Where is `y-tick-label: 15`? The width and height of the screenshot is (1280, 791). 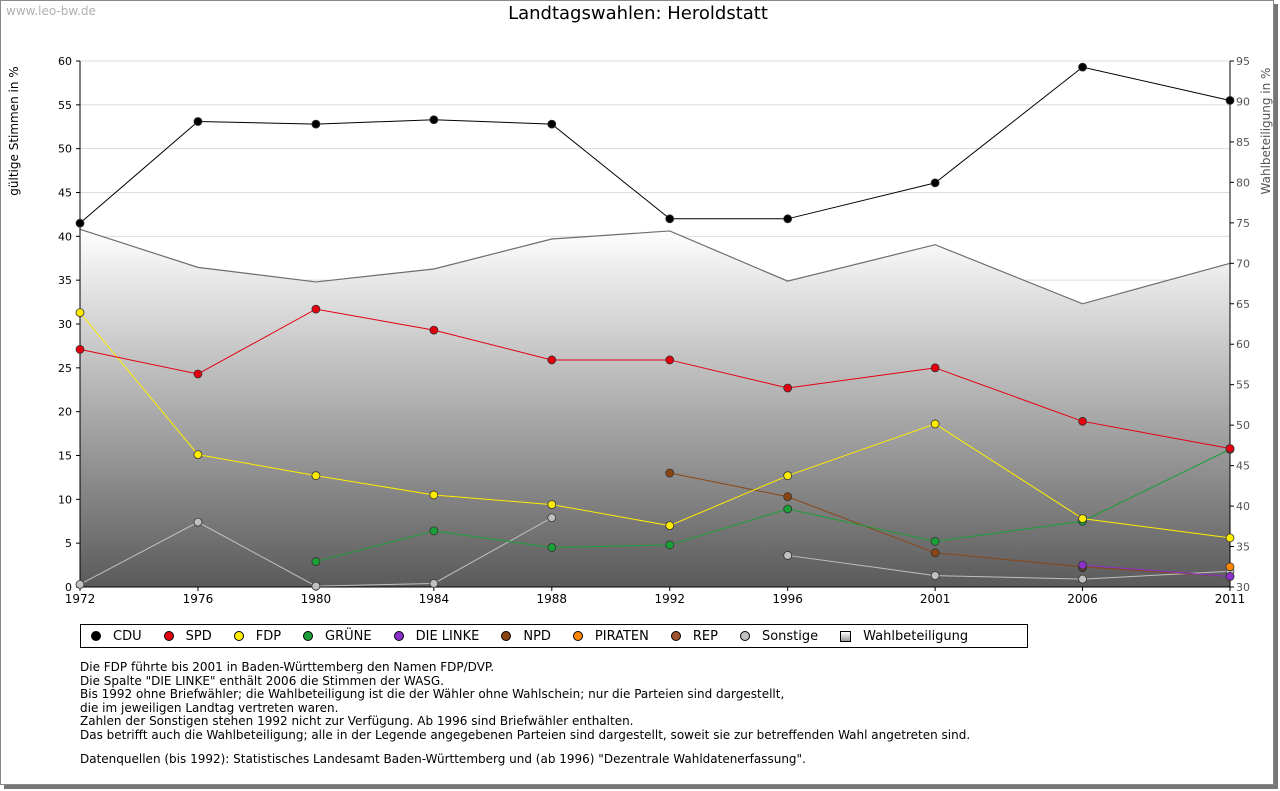
y-tick-label: 15 is located at coordinates (65, 456).